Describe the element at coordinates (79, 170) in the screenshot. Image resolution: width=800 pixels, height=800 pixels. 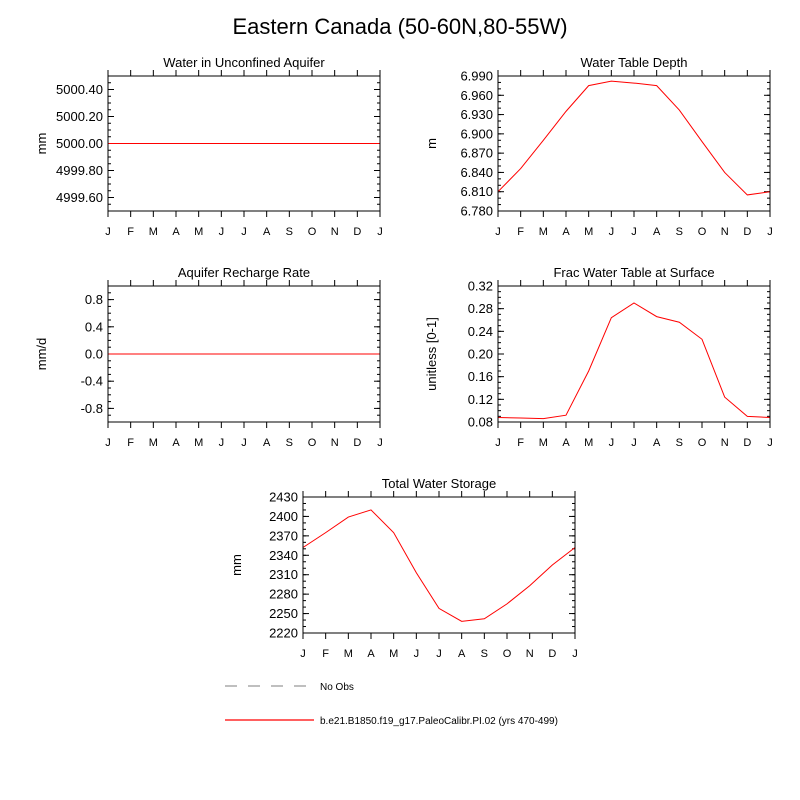
I see `y-tick-label: 4999.80` at that location.